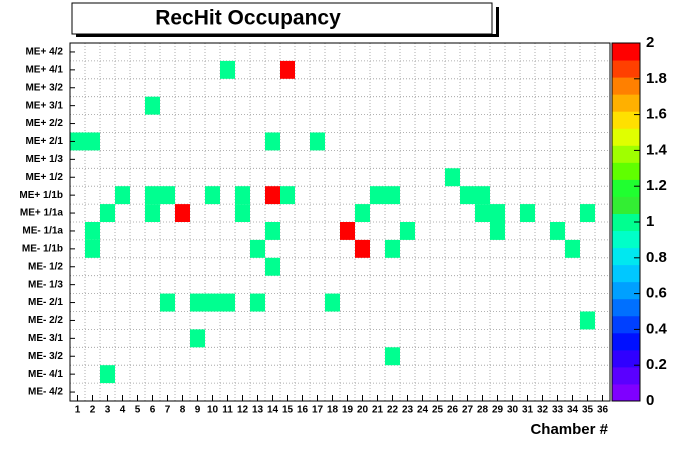  I want to click on y-tick-label: ME+ 2/2, so click(44, 123).